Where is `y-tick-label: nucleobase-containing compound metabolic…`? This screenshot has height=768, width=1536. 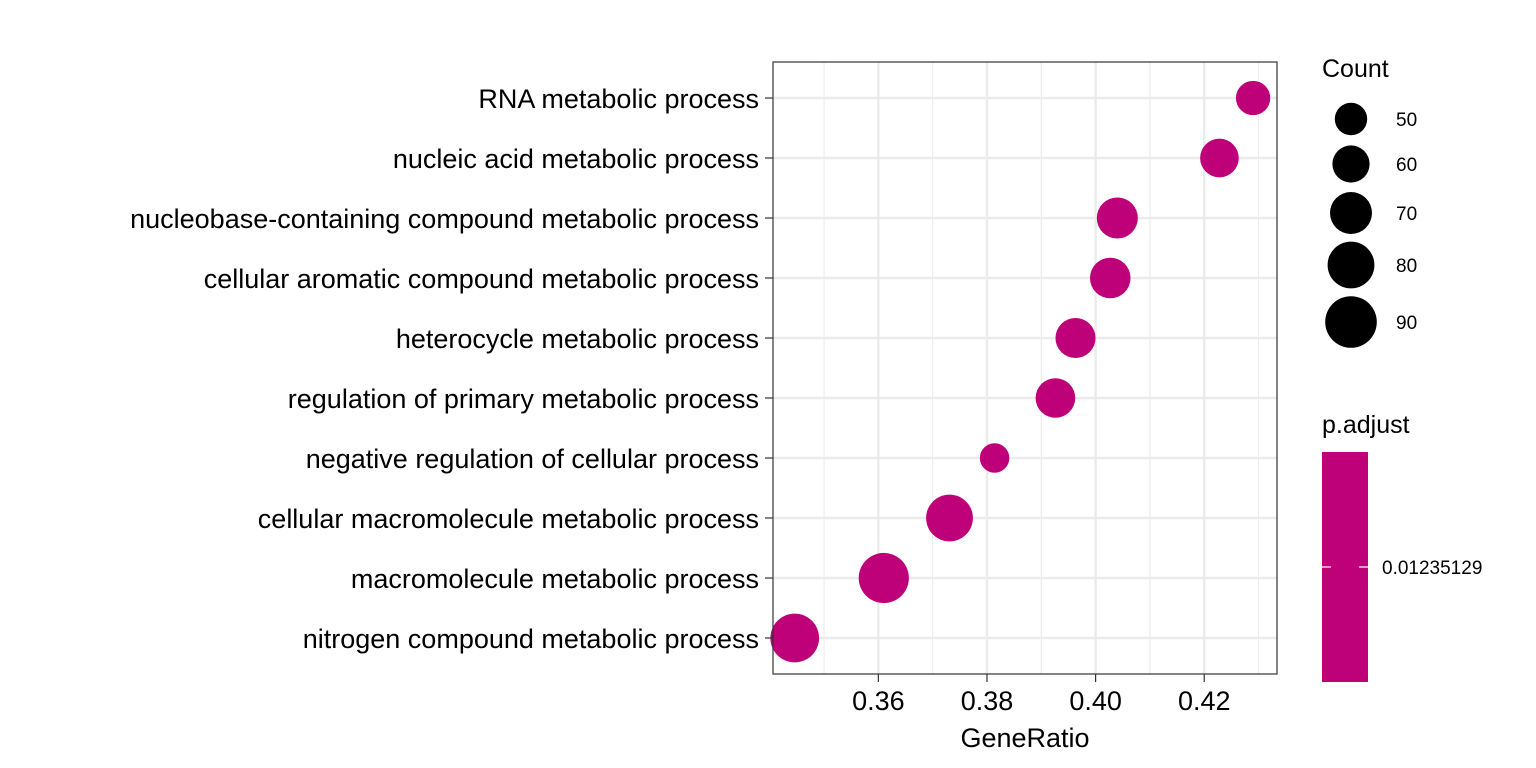
y-tick-label: nucleobase-containing compound metabolic… is located at coordinates (444, 219).